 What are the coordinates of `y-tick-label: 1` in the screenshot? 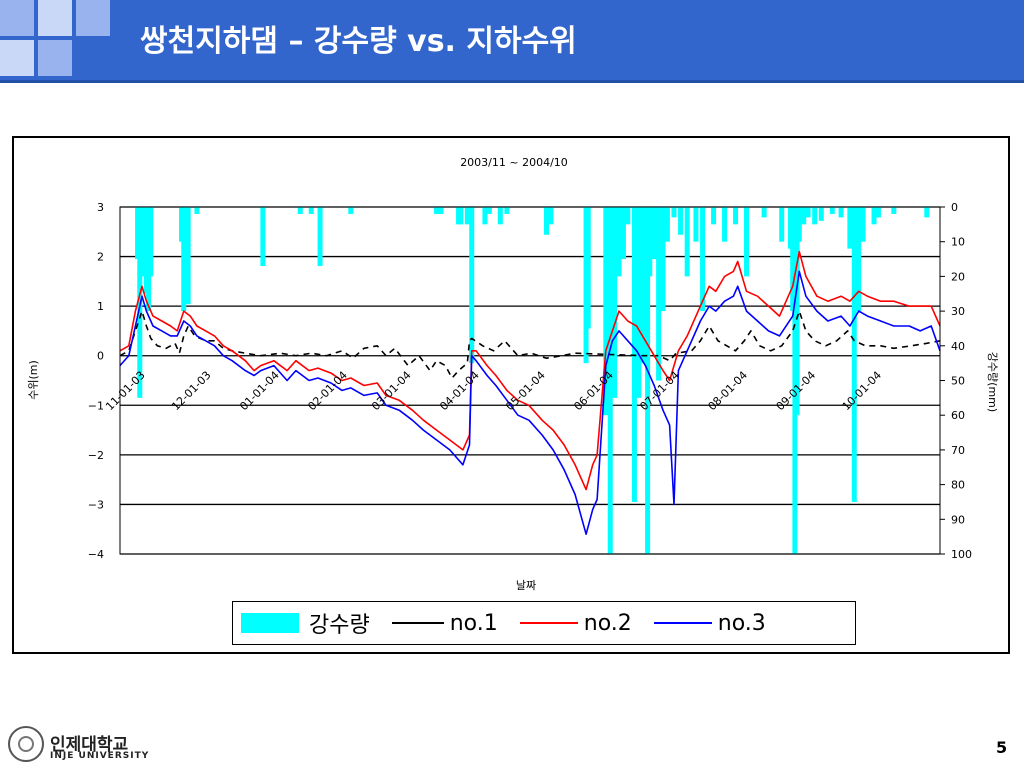 It's located at (100, 306).